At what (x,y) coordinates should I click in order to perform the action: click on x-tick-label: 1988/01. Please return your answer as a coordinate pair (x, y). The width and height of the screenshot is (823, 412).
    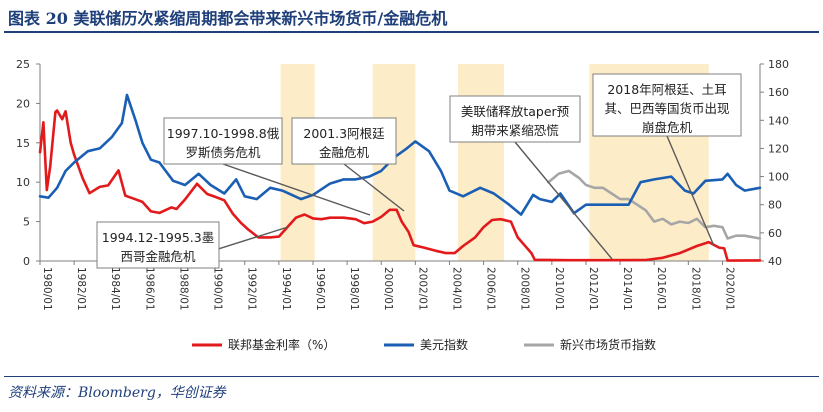
    Looking at the image, I should click on (183, 289).